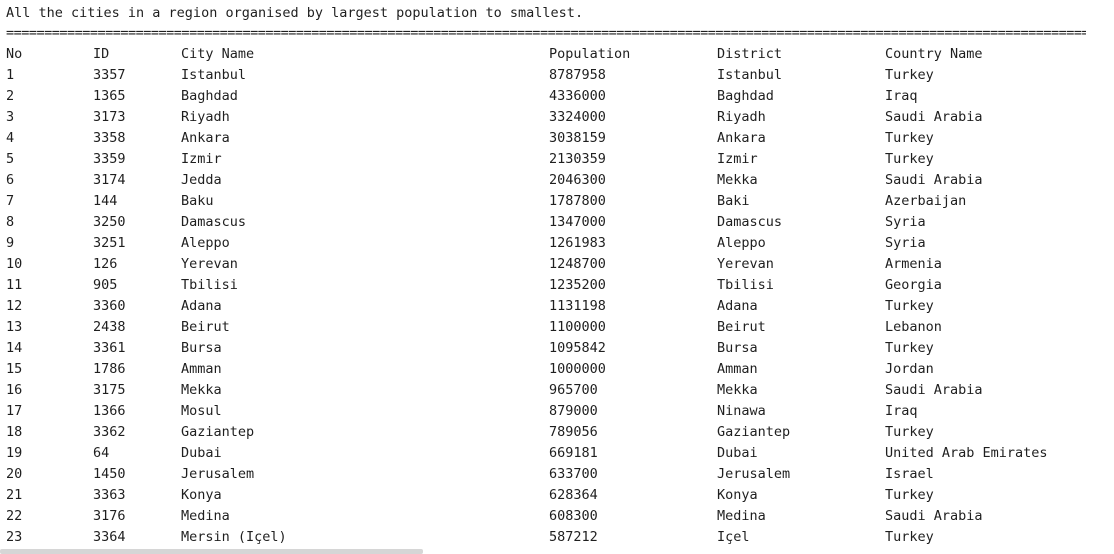  Describe the element at coordinates (201, 390) in the screenshot. I see `cell-city-name: Mekka` at that location.